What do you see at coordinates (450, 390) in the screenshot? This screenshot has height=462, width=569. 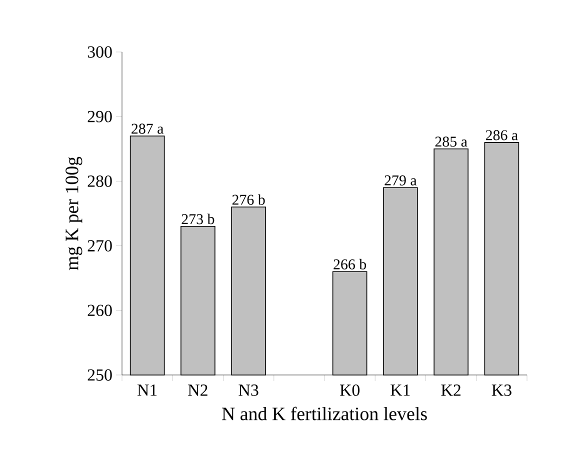 I see `x-tick-label: K2` at bounding box center [450, 390].